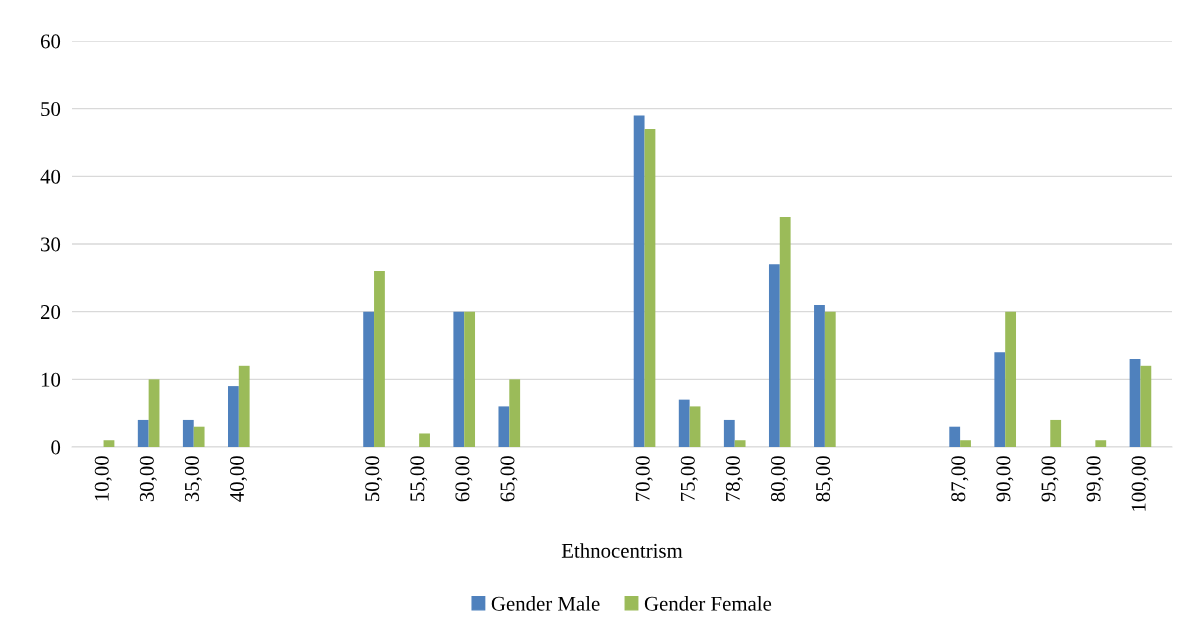 The width and height of the screenshot is (1195, 632). I want to click on y-tick-label: 60, so click(50, 41).